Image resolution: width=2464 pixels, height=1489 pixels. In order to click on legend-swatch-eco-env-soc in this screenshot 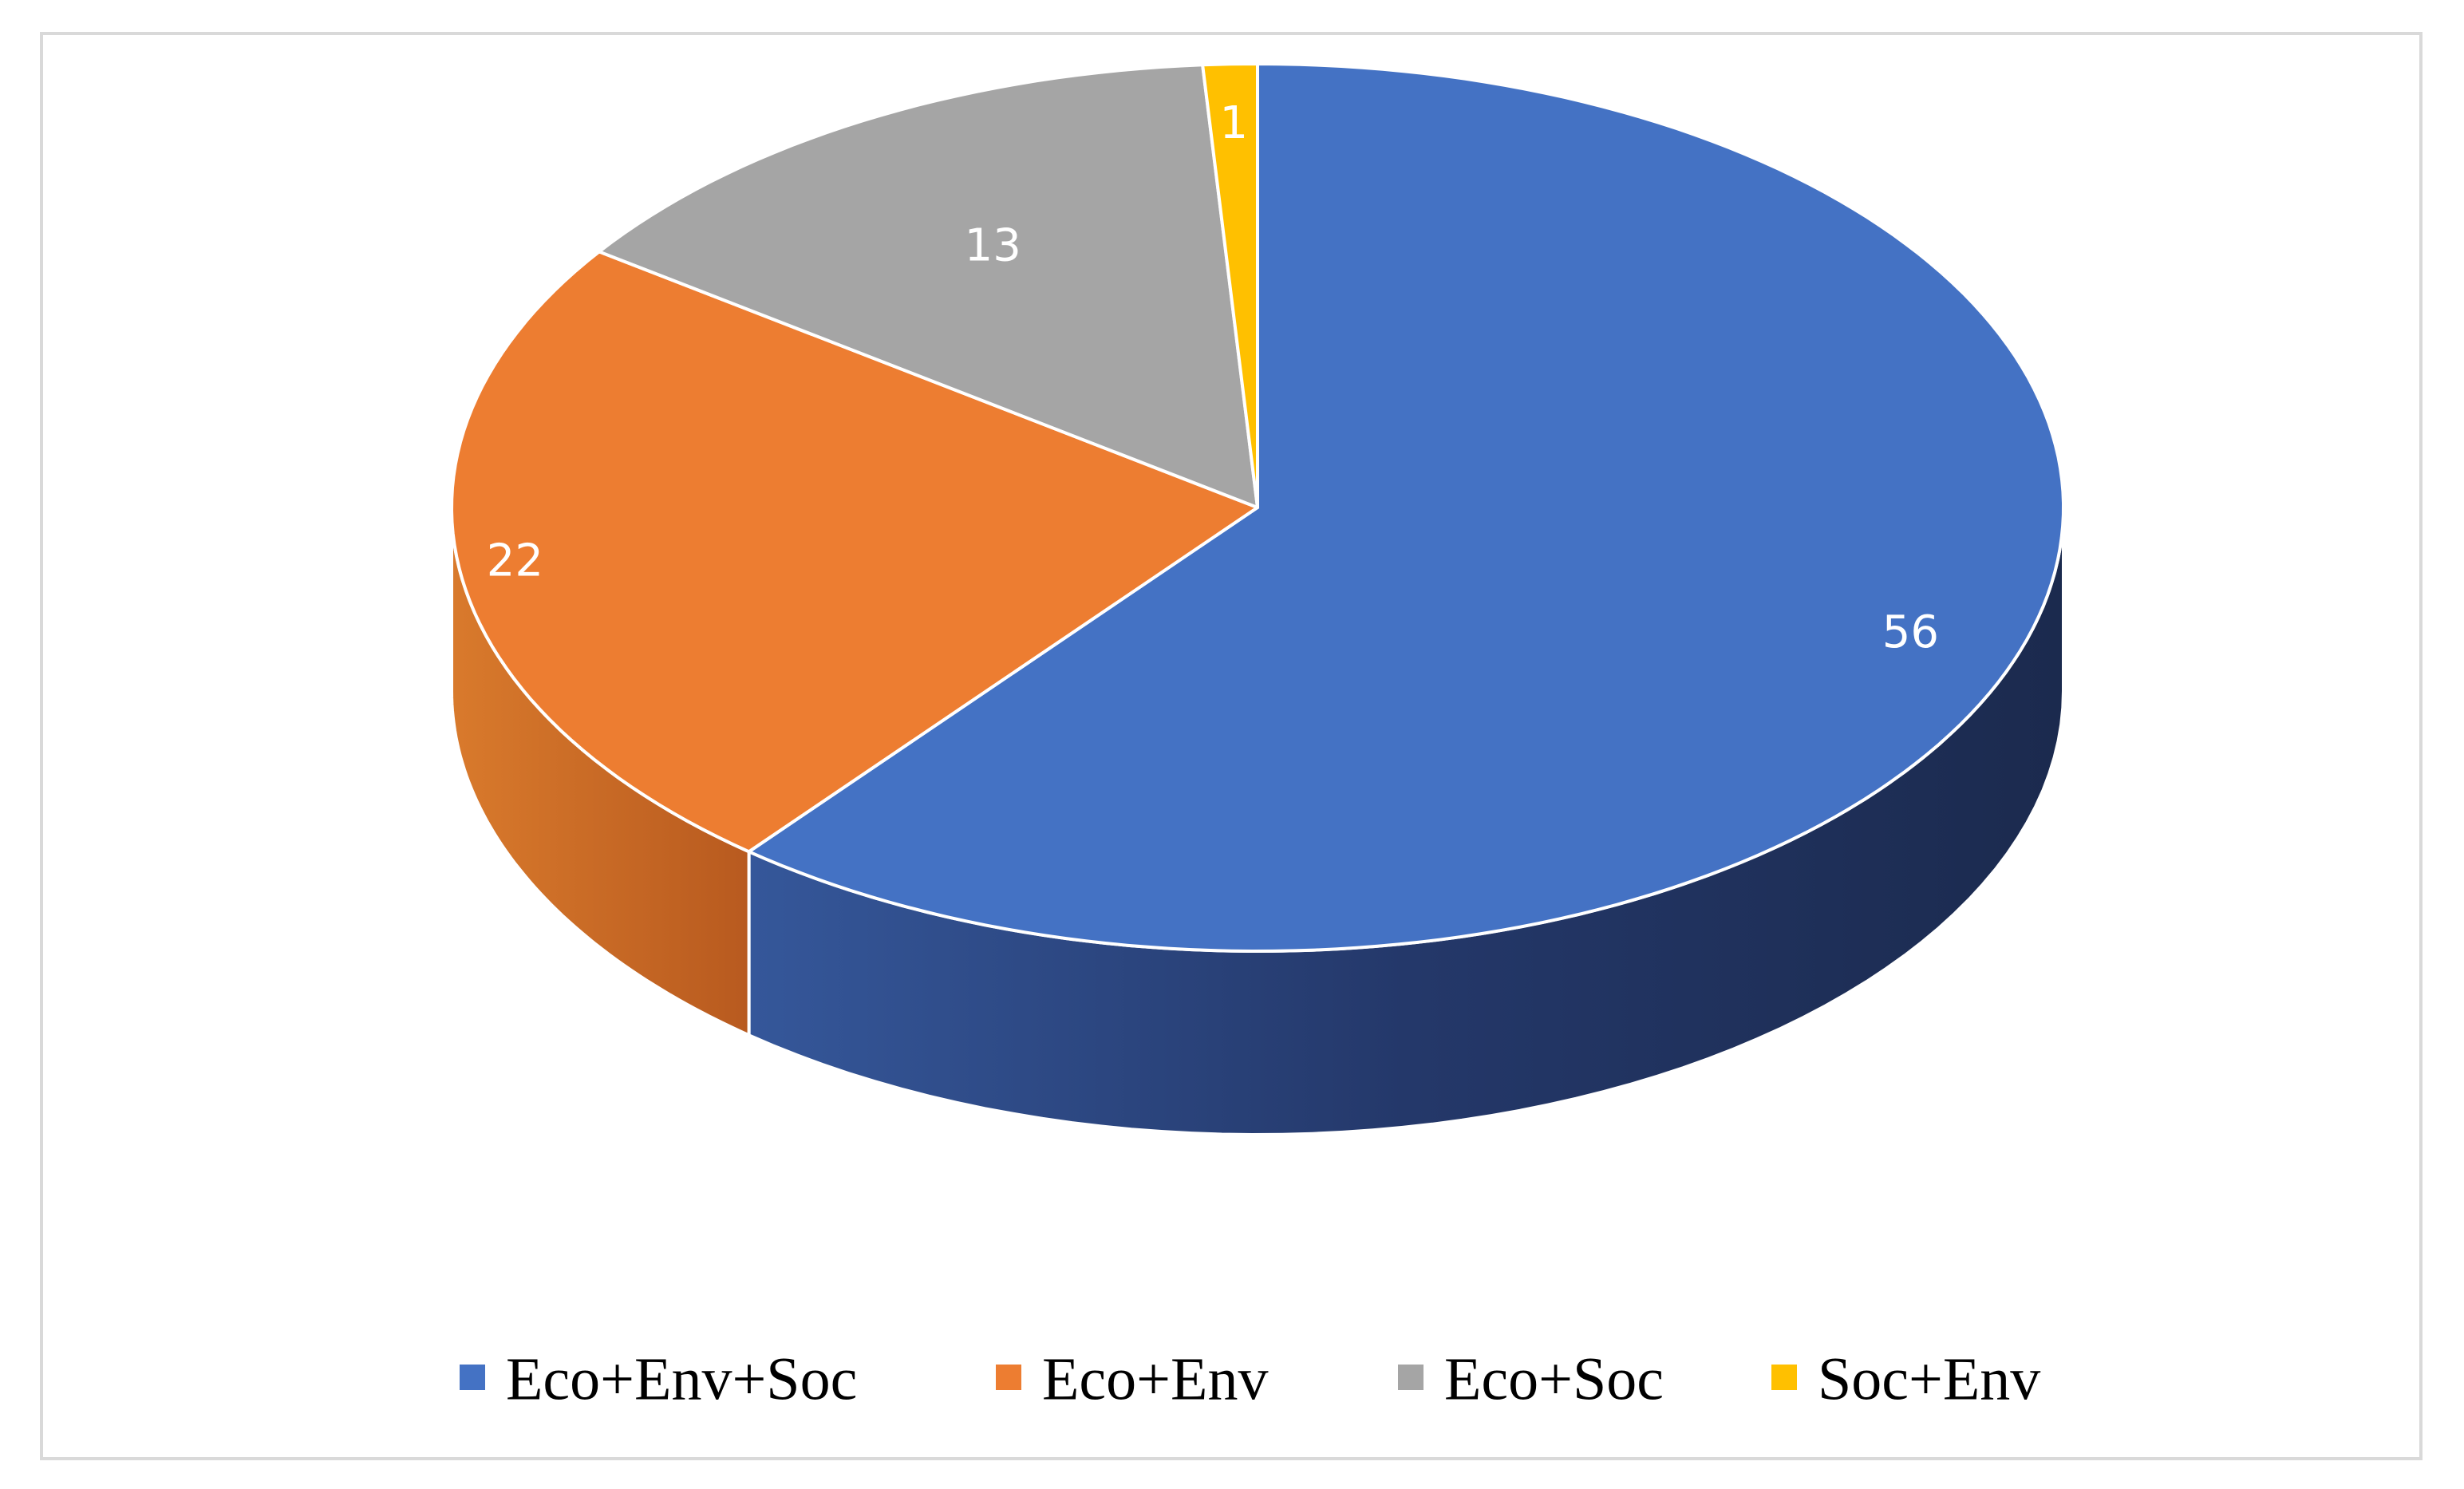, I will do `click(472, 1377)`.